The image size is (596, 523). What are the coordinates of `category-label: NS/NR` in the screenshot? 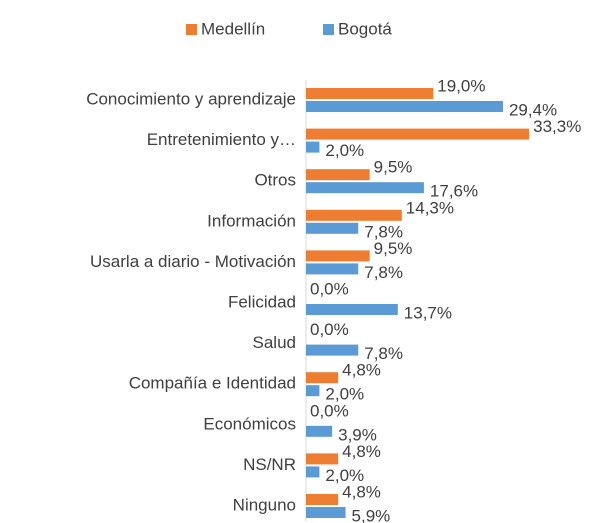 It's located at (269, 464).